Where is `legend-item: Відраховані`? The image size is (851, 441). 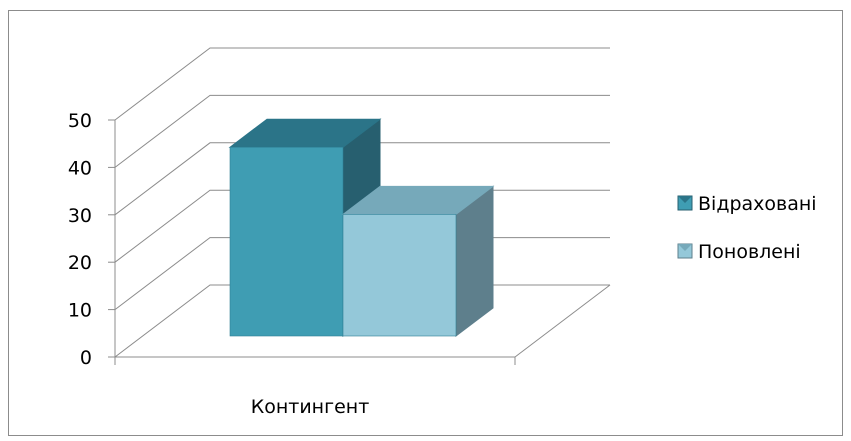 legend-item: Відраховані is located at coordinates (747, 204).